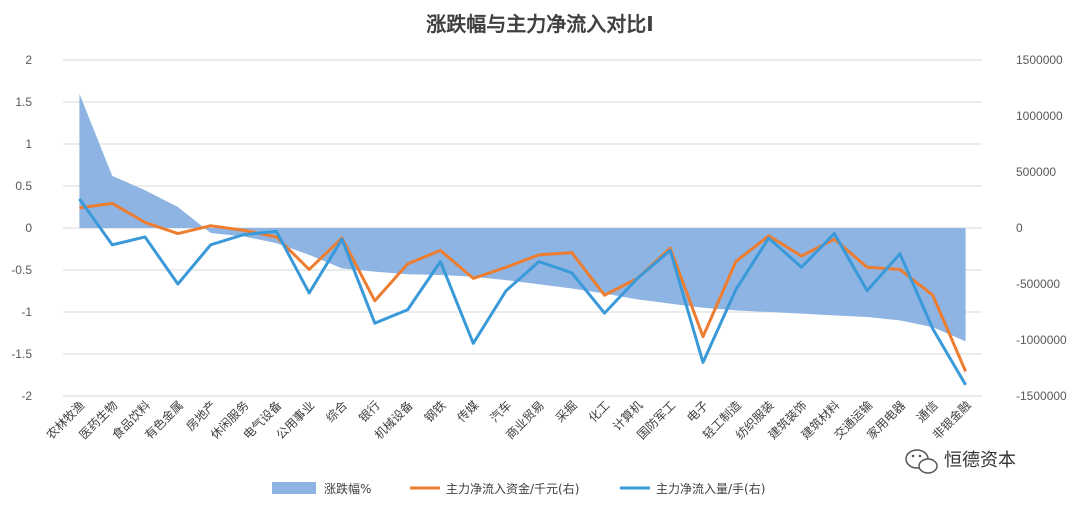  What do you see at coordinates (1019, 228) in the screenshot?
I see `right-tick-label: 0` at bounding box center [1019, 228].